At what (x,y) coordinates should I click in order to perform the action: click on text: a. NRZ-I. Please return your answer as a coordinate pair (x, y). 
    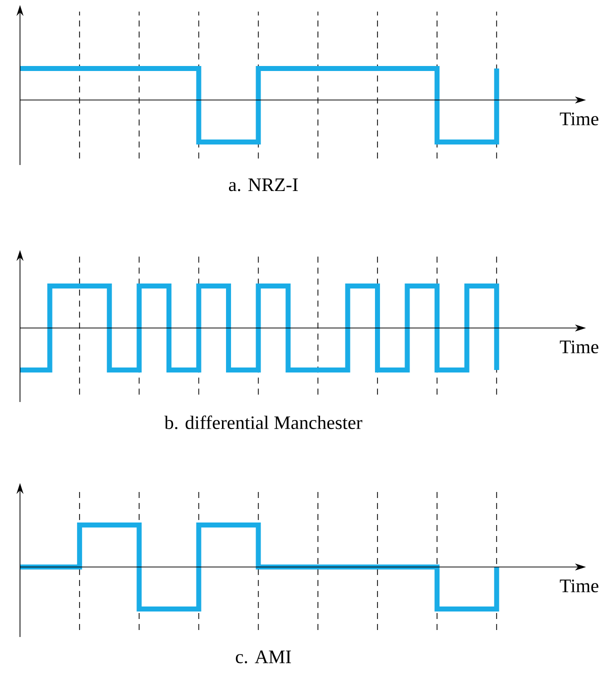
    Looking at the image, I should click on (263, 185).